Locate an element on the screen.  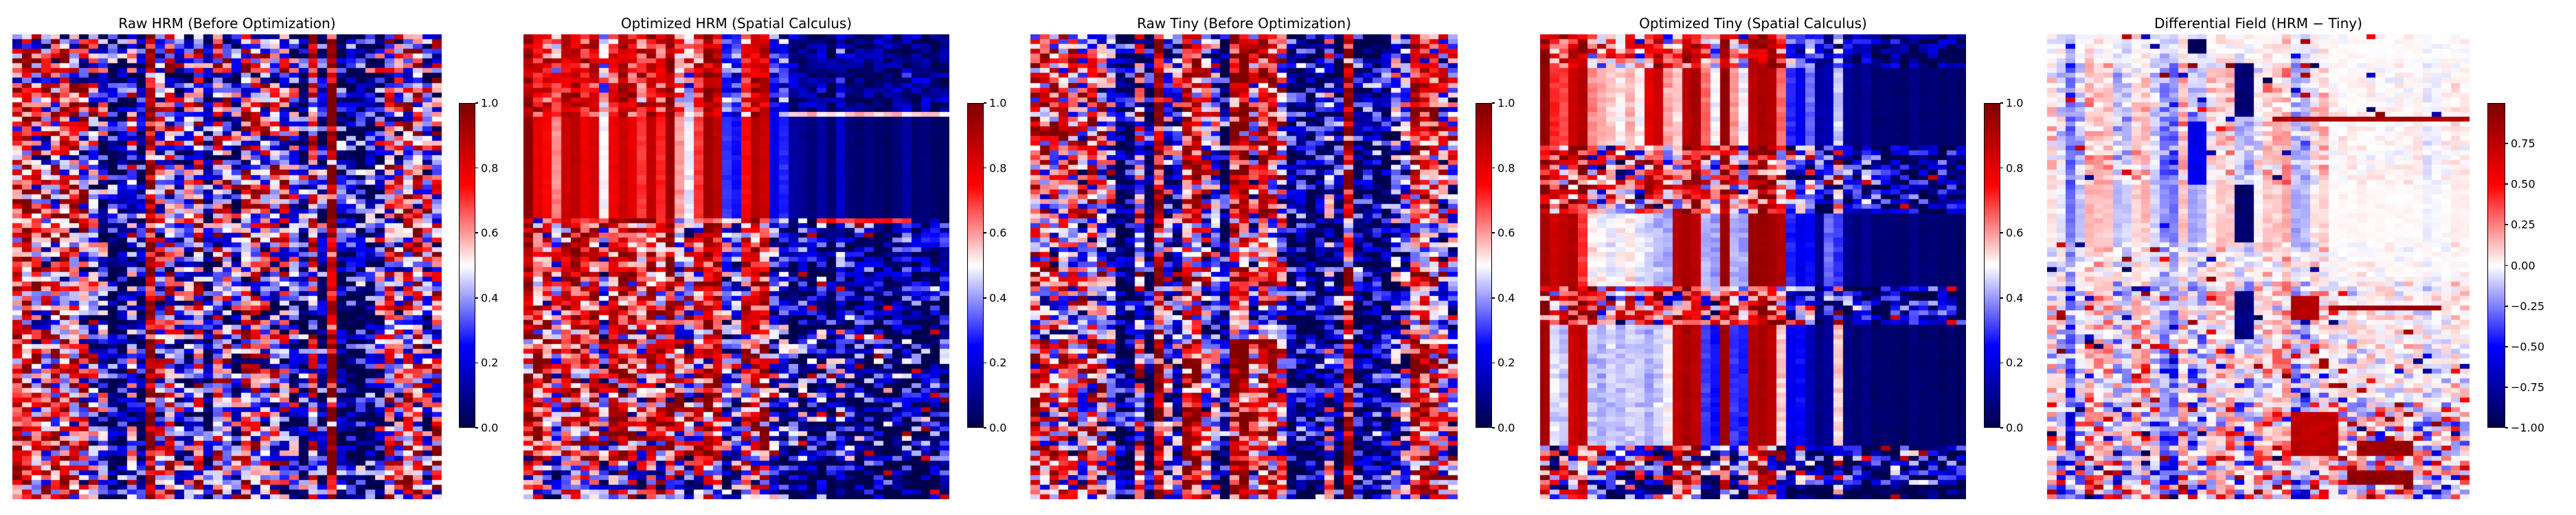
colorbar-tick-label: 0.75 is located at coordinates (2523, 143).